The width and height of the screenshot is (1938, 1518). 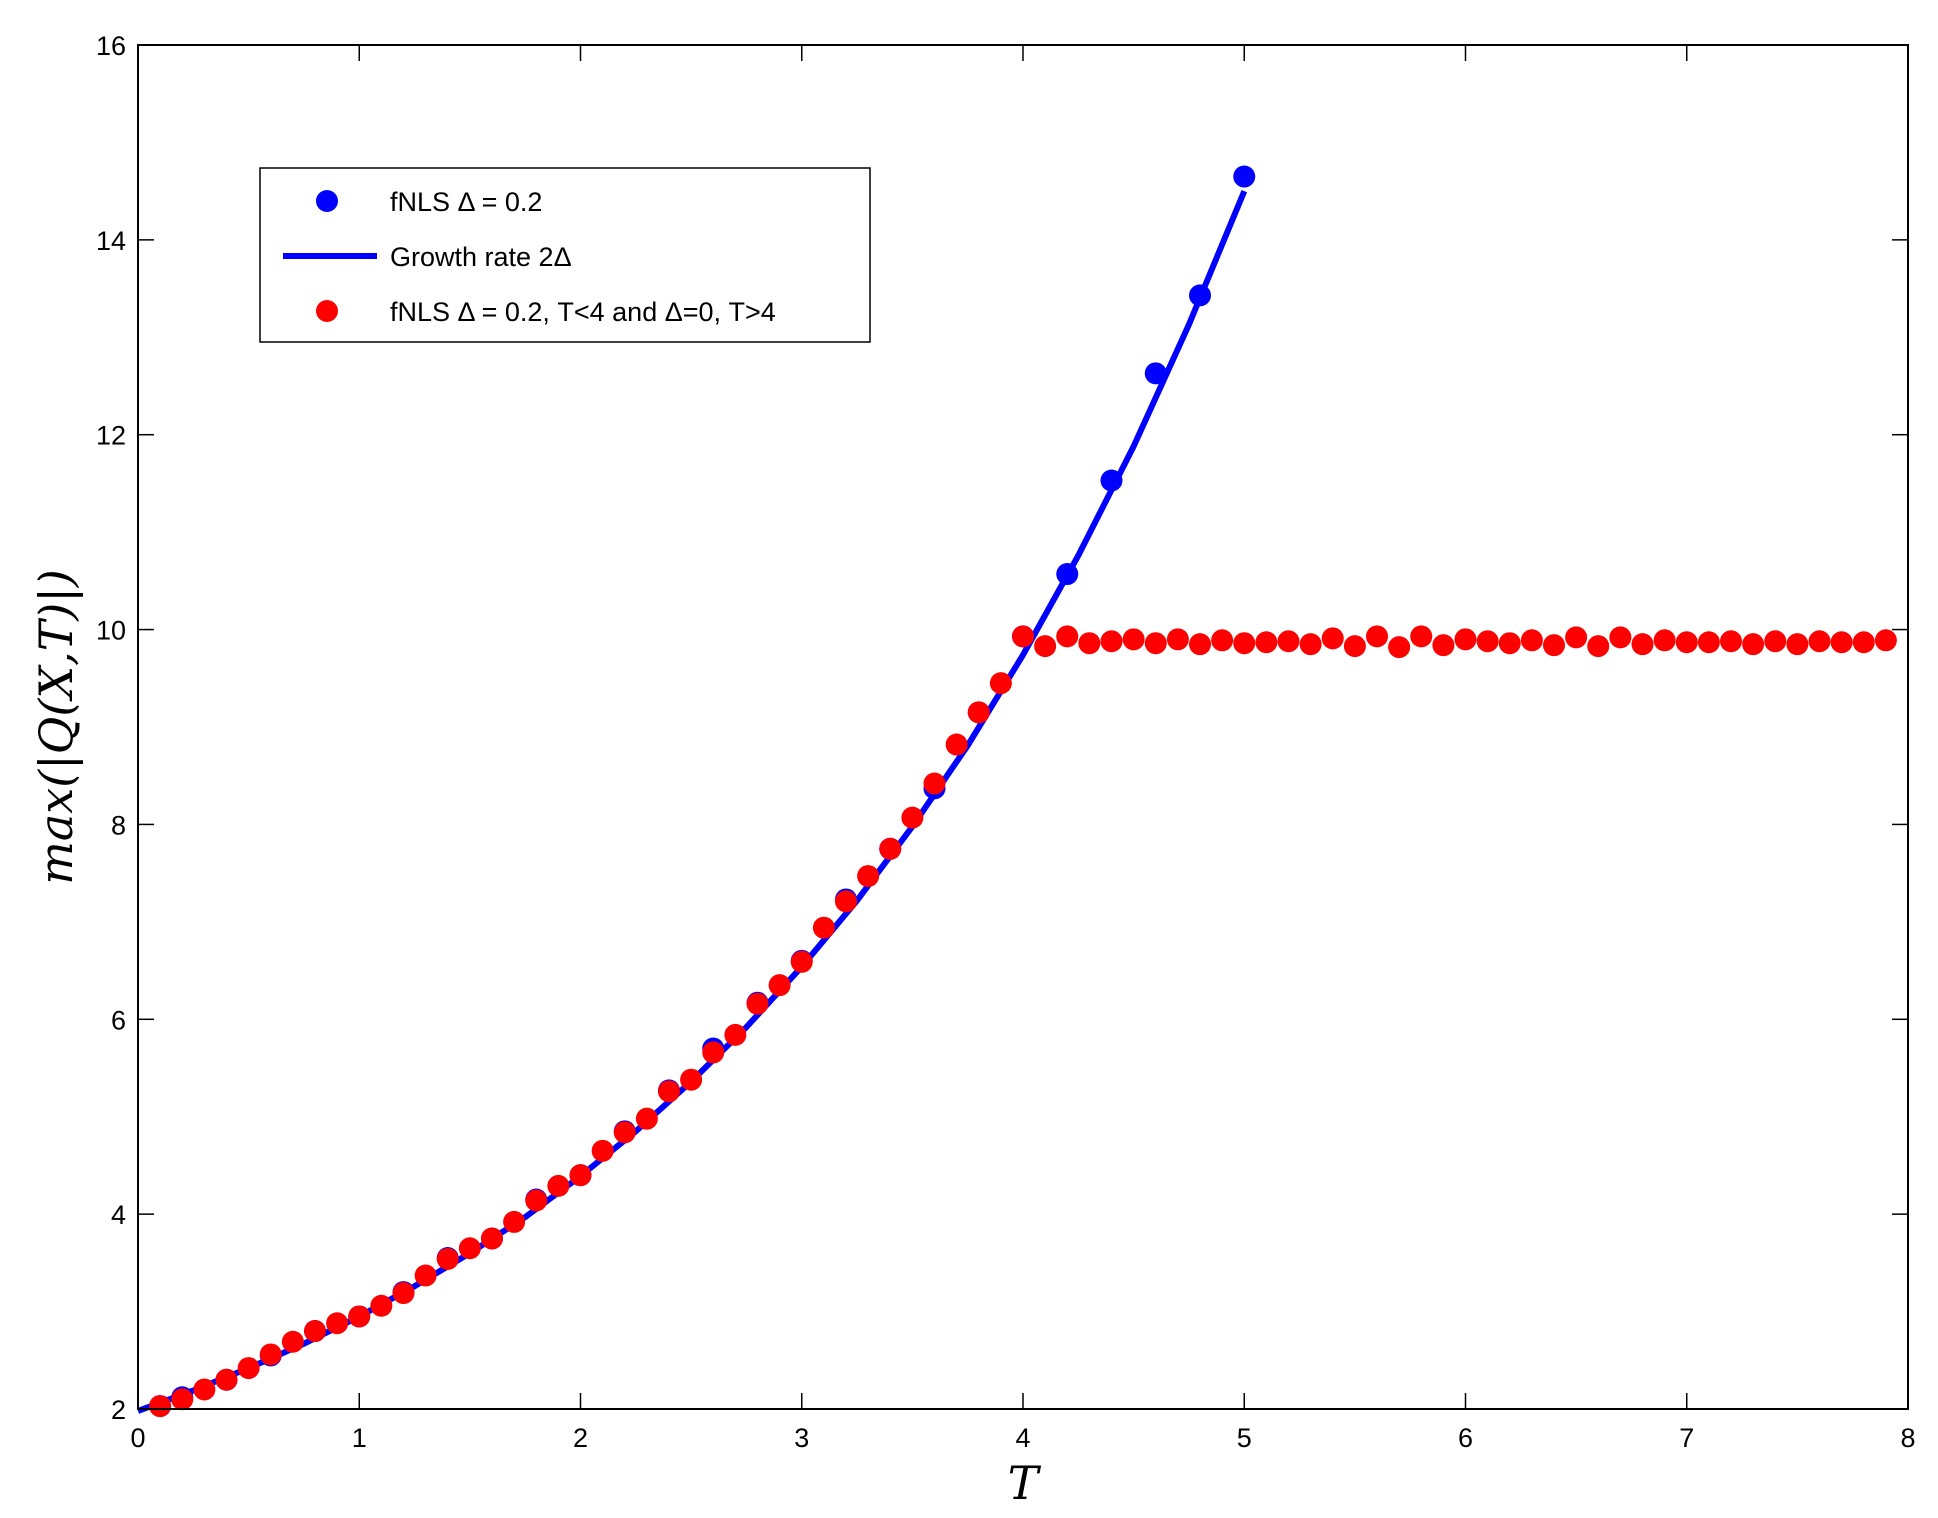 What do you see at coordinates (359, 1438) in the screenshot?
I see `x-tick-label: 1` at bounding box center [359, 1438].